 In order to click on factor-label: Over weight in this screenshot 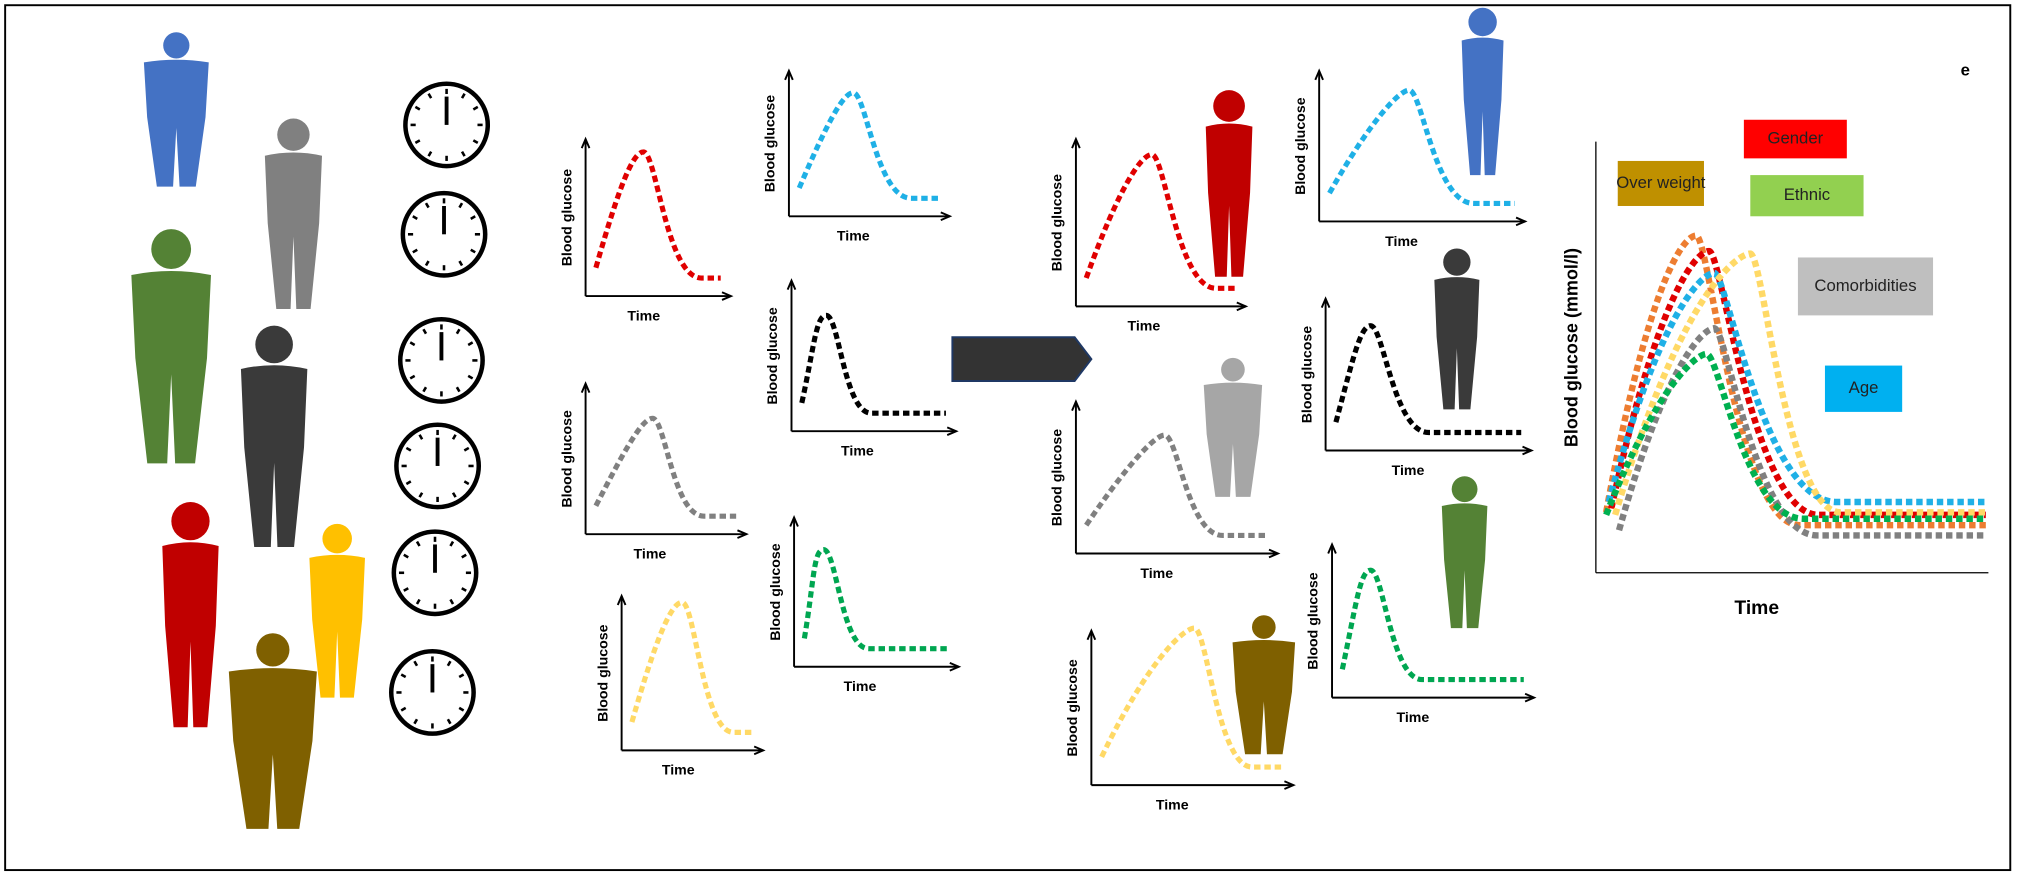, I will do `click(1661, 182)`.